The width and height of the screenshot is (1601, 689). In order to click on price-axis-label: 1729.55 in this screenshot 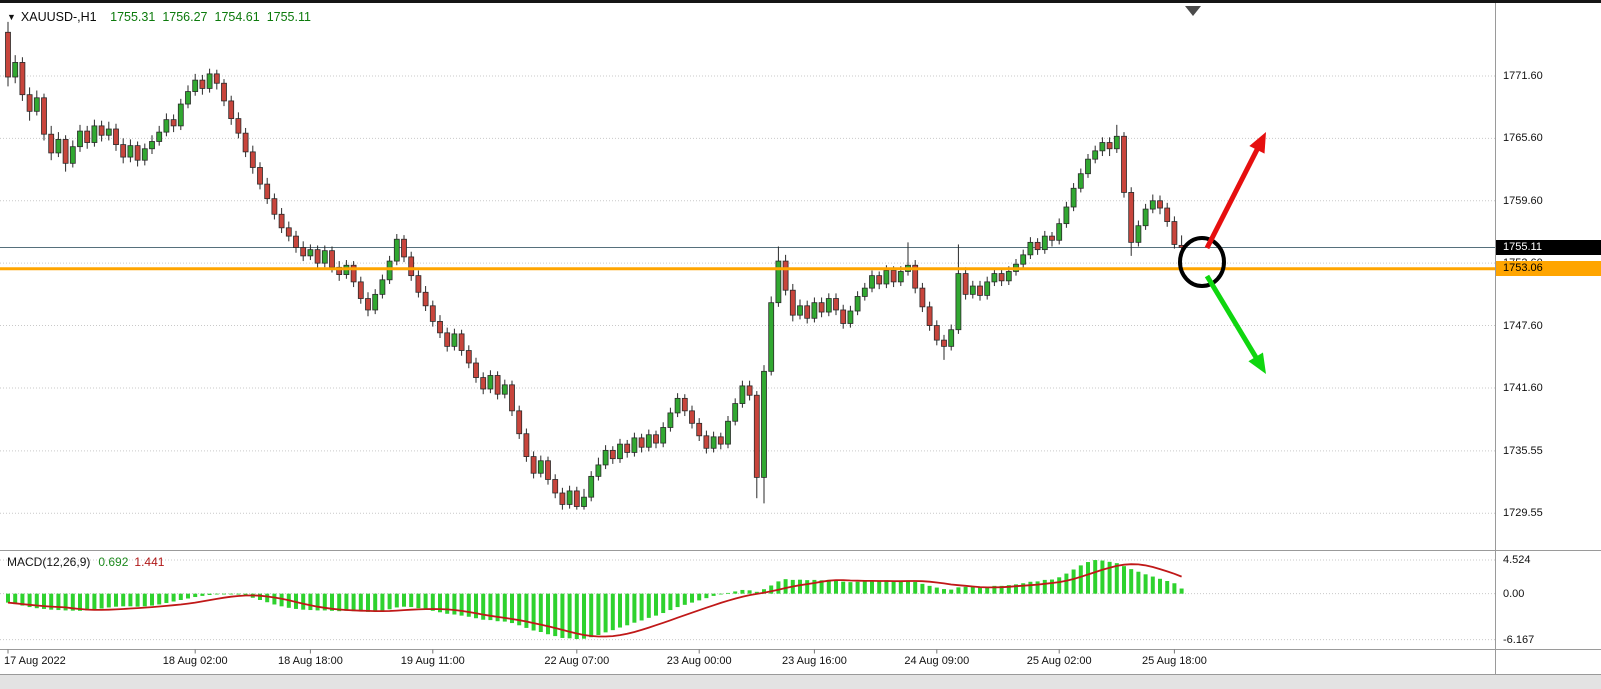, I will do `click(1523, 513)`.